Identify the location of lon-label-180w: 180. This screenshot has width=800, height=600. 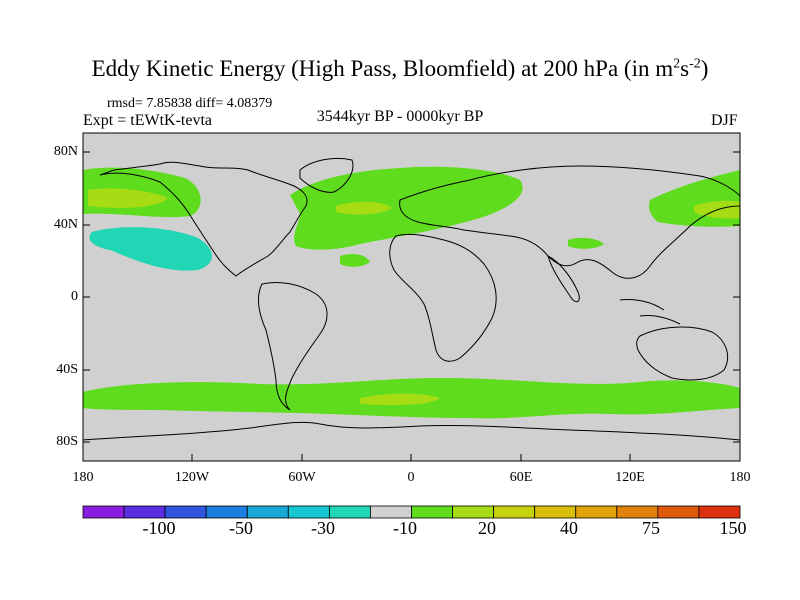
(83, 477).